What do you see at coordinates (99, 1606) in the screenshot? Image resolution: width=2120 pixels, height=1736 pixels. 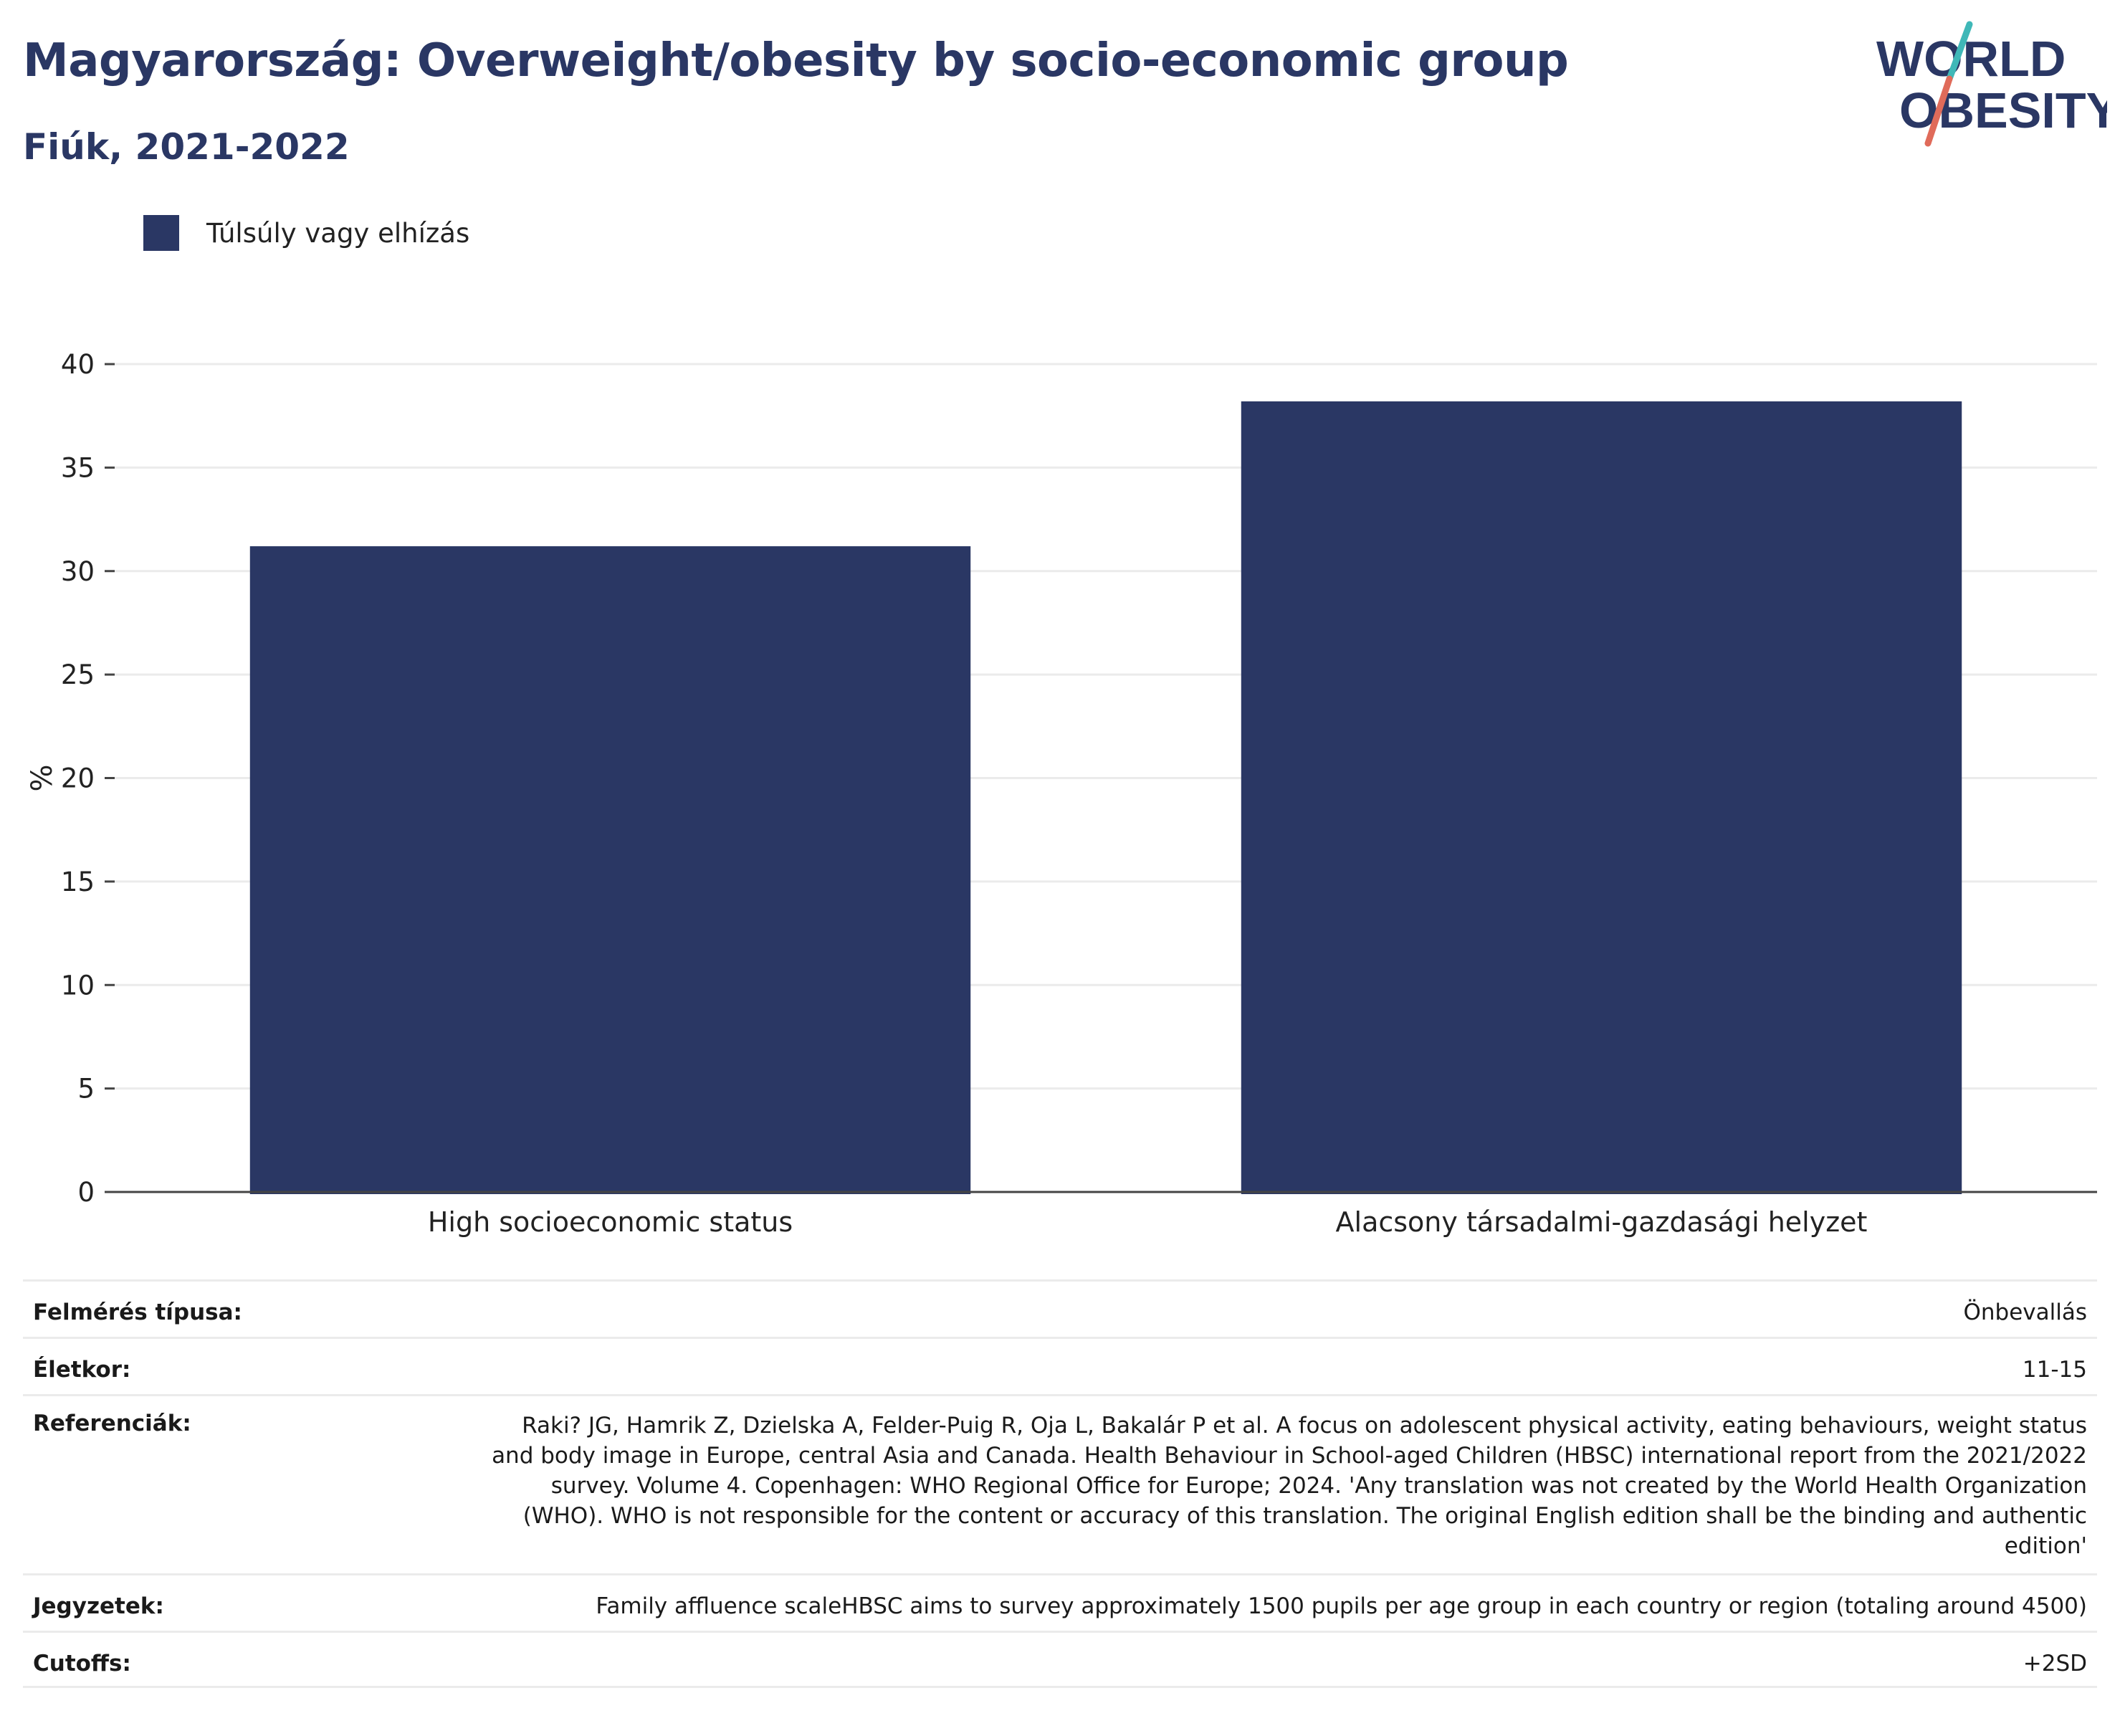 I see `meta-key: Jegyzetek:` at bounding box center [99, 1606].